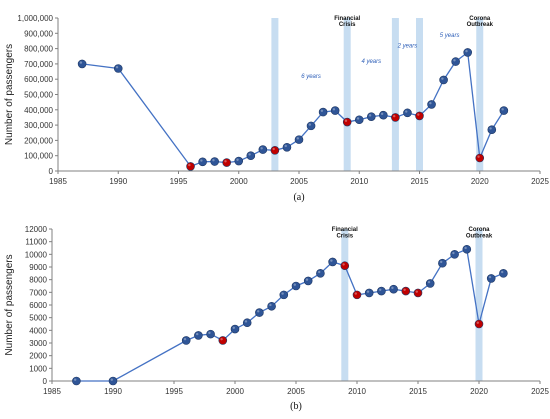  What do you see at coordinates (38, 330) in the screenshot?
I see `y-tick-label: 4000` at bounding box center [38, 330].